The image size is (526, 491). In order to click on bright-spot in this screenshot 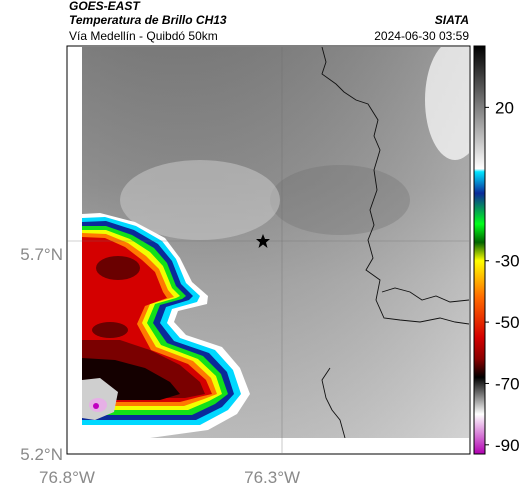, I will do `click(447, 103)`.